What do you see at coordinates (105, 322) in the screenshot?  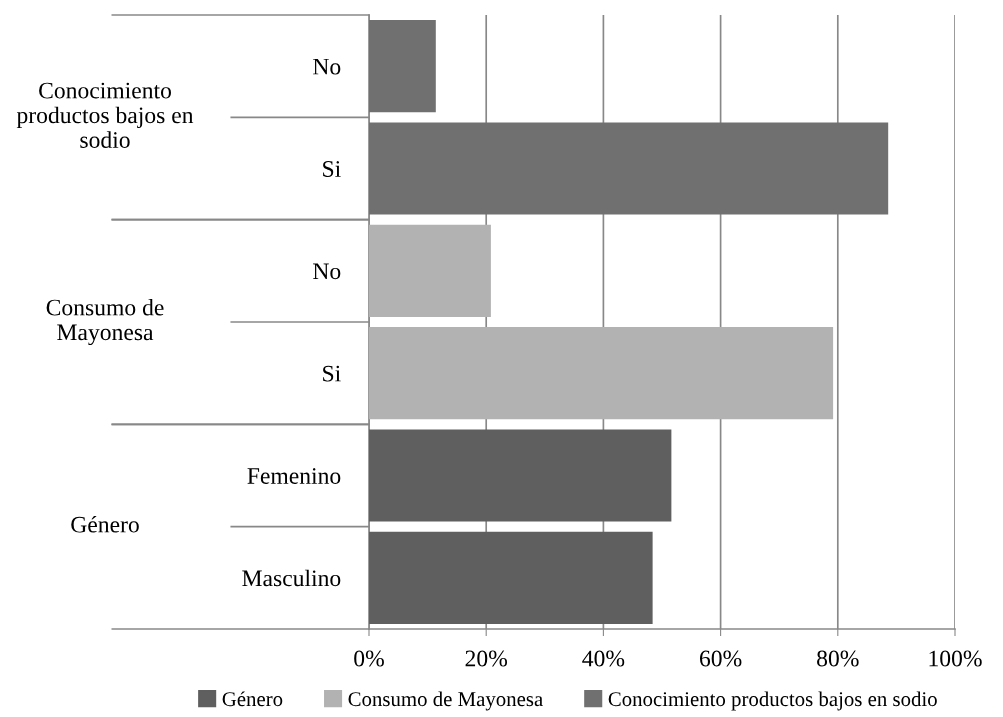 I see `text: Consumo de Mayonesa` at bounding box center [105, 322].